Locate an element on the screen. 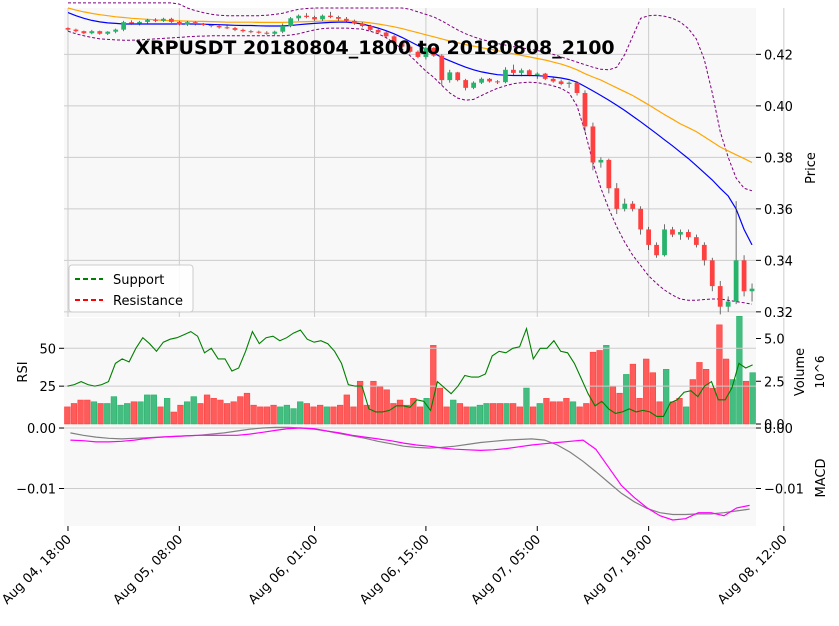  price-tick-label: 0.32 is located at coordinates (778, 313).